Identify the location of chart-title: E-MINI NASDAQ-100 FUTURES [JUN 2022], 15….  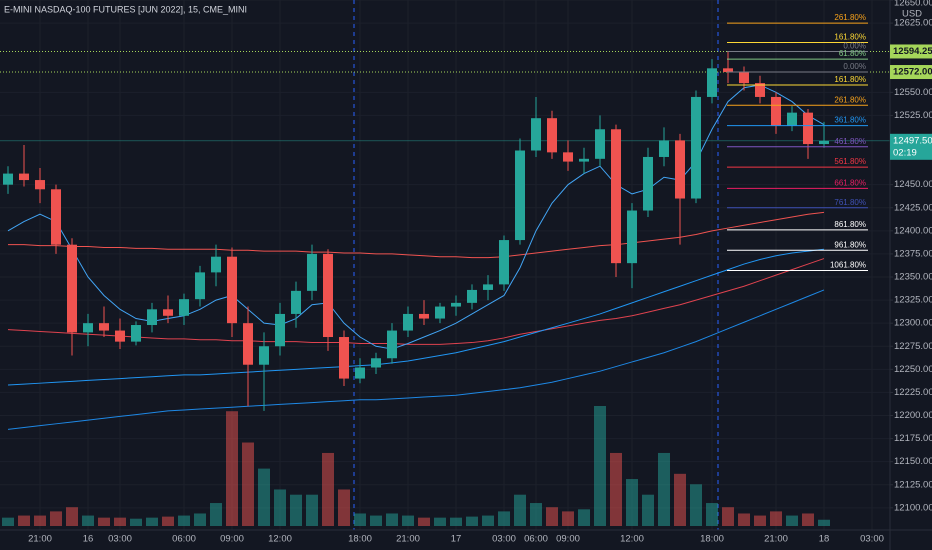
(125, 9).